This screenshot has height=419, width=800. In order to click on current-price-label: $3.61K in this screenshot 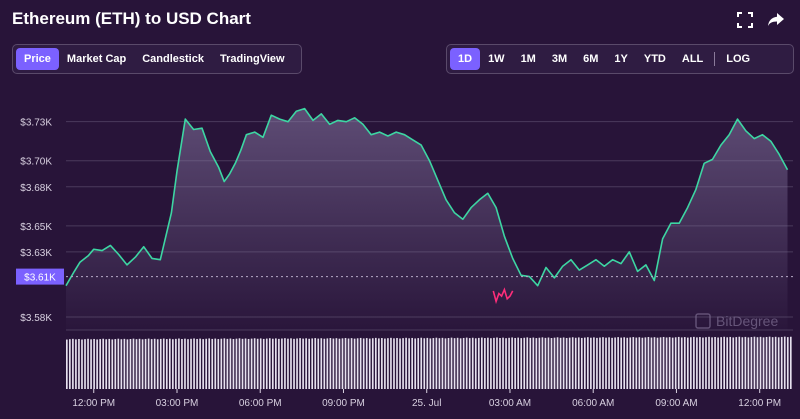, I will do `click(40, 278)`.